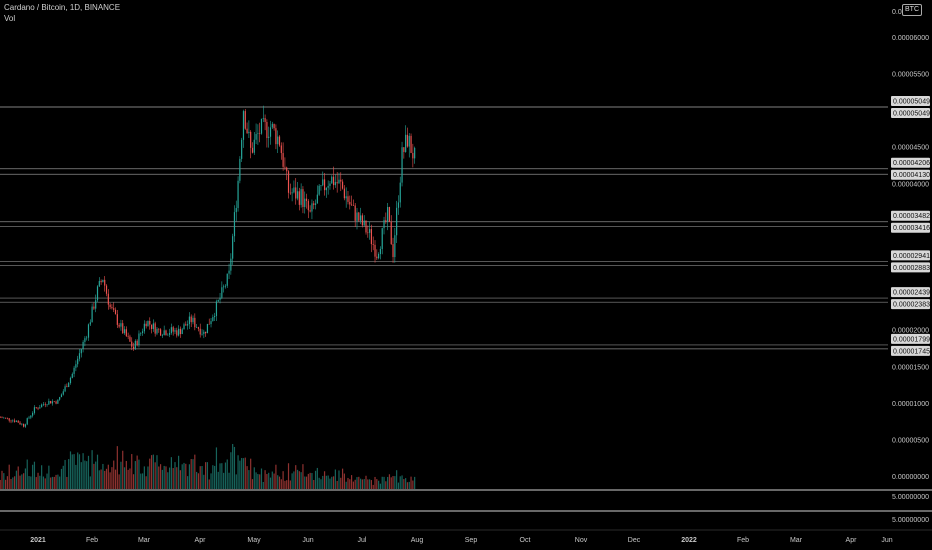 This screenshot has width=932, height=550. Describe the element at coordinates (201, 540) in the screenshot. I see `time-tick-label: Apr` at that location.